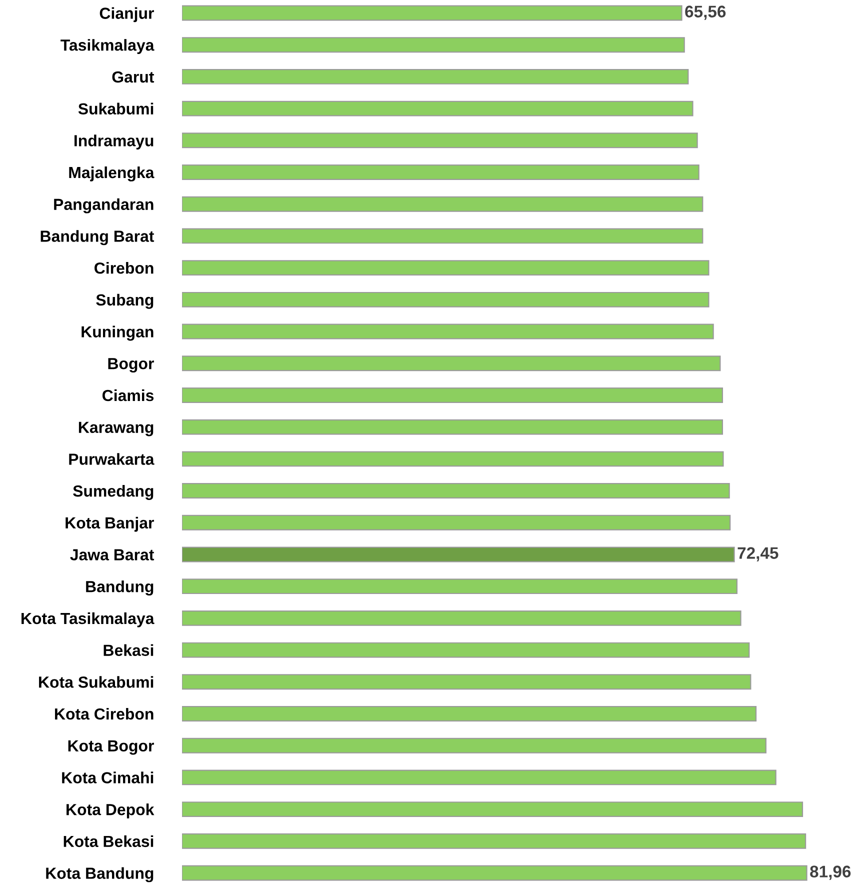  What do you see at coordinates (129, 650) in the screenshot?
I see `y-tick-label: Bekasi` at bounding box center [129, 650].